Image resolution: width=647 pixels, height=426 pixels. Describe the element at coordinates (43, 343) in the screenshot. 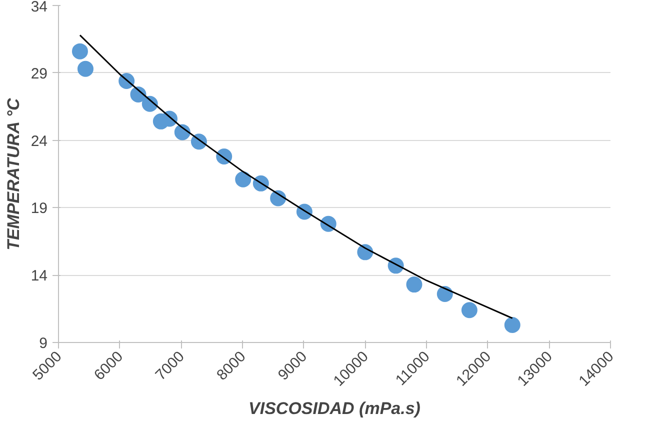

I see `y-tick-label: 9` at that location.